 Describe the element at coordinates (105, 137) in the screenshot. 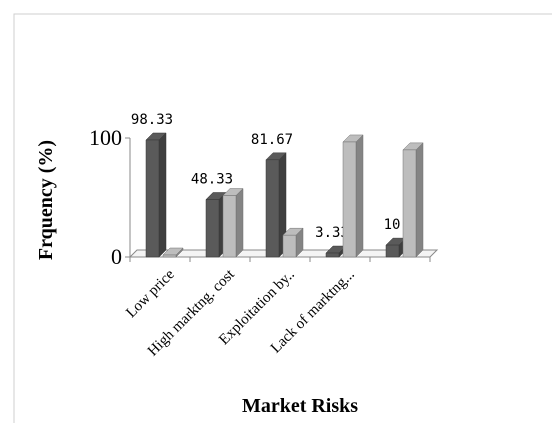

I see `y-tick-label: 100` at that location.